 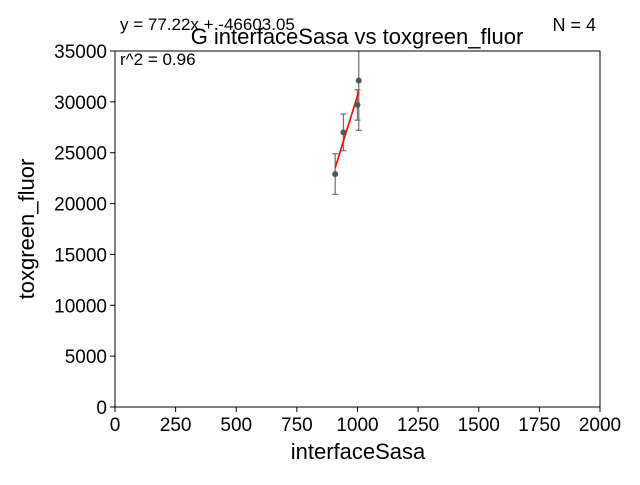 I want to click on fit-equation-label: y = 77.22x + -46603.05, so click(x=207, y=24).